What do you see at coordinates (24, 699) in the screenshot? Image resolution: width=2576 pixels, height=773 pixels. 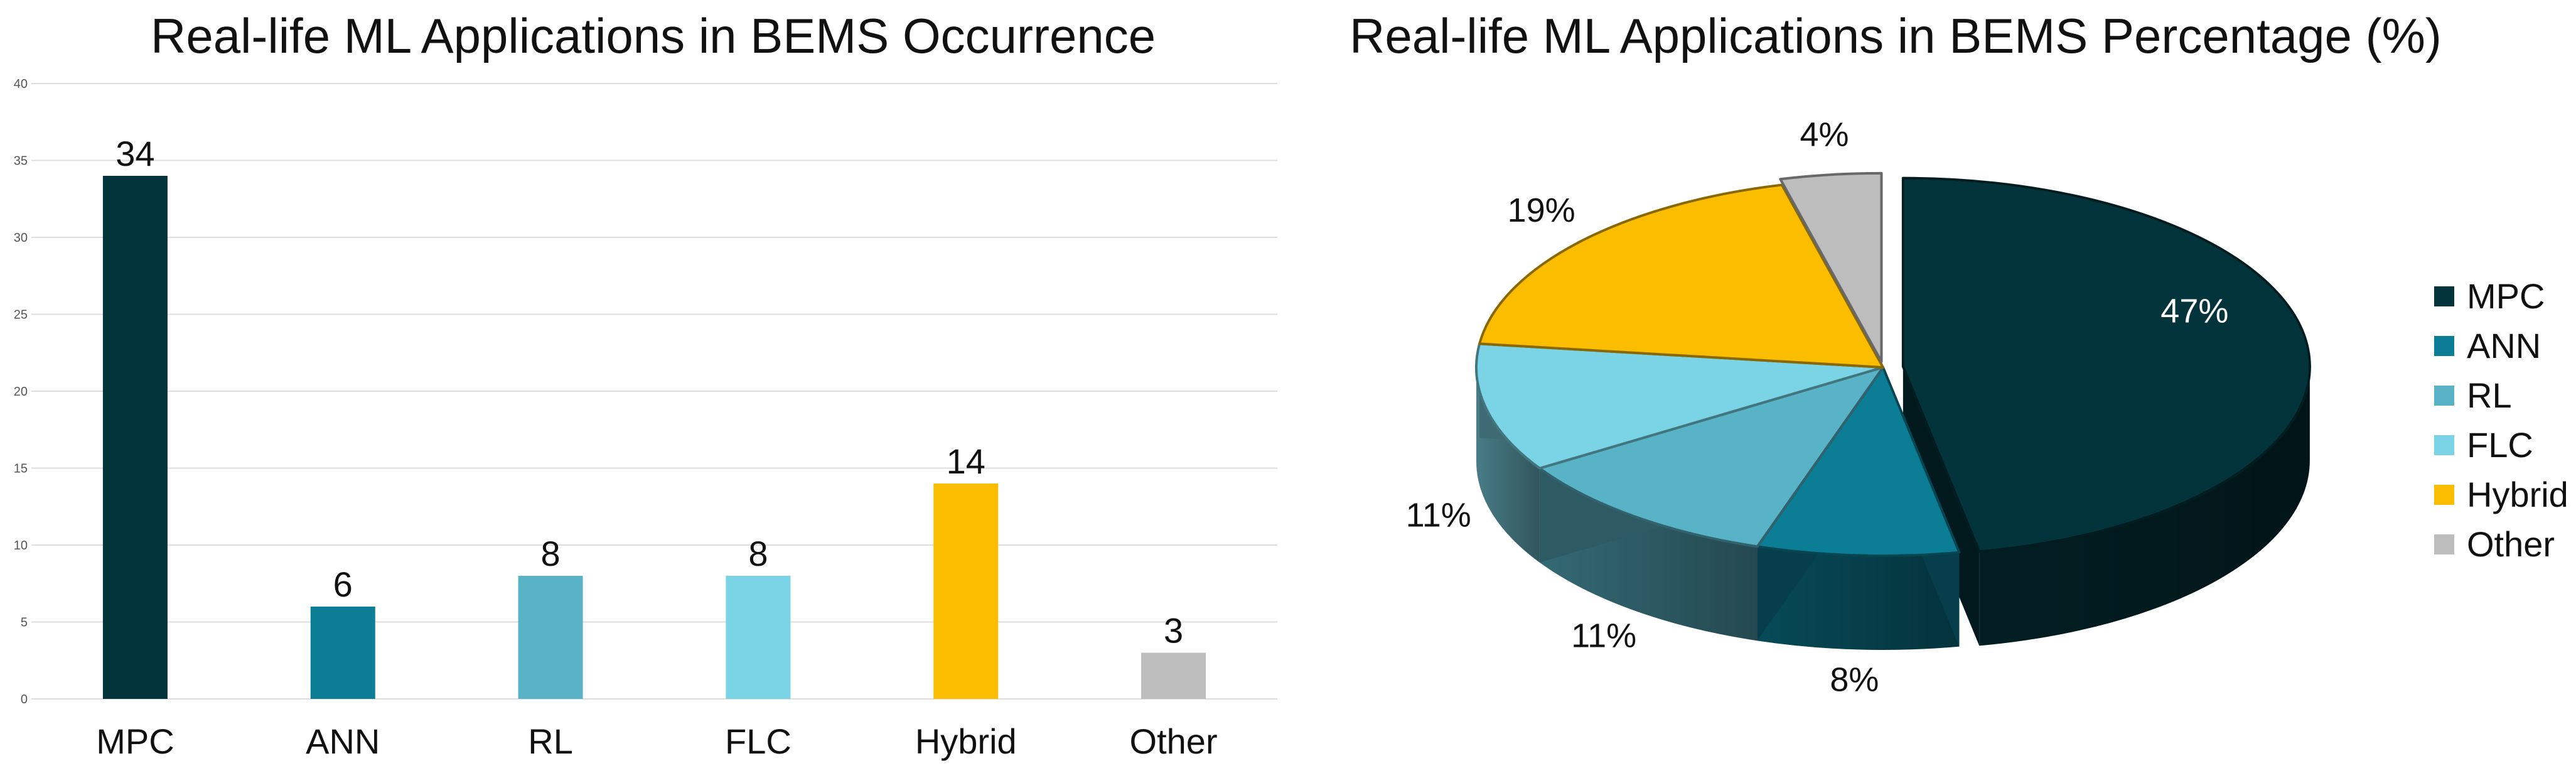 I see `y-tick-label: 0` at bounding box center [24, 699].